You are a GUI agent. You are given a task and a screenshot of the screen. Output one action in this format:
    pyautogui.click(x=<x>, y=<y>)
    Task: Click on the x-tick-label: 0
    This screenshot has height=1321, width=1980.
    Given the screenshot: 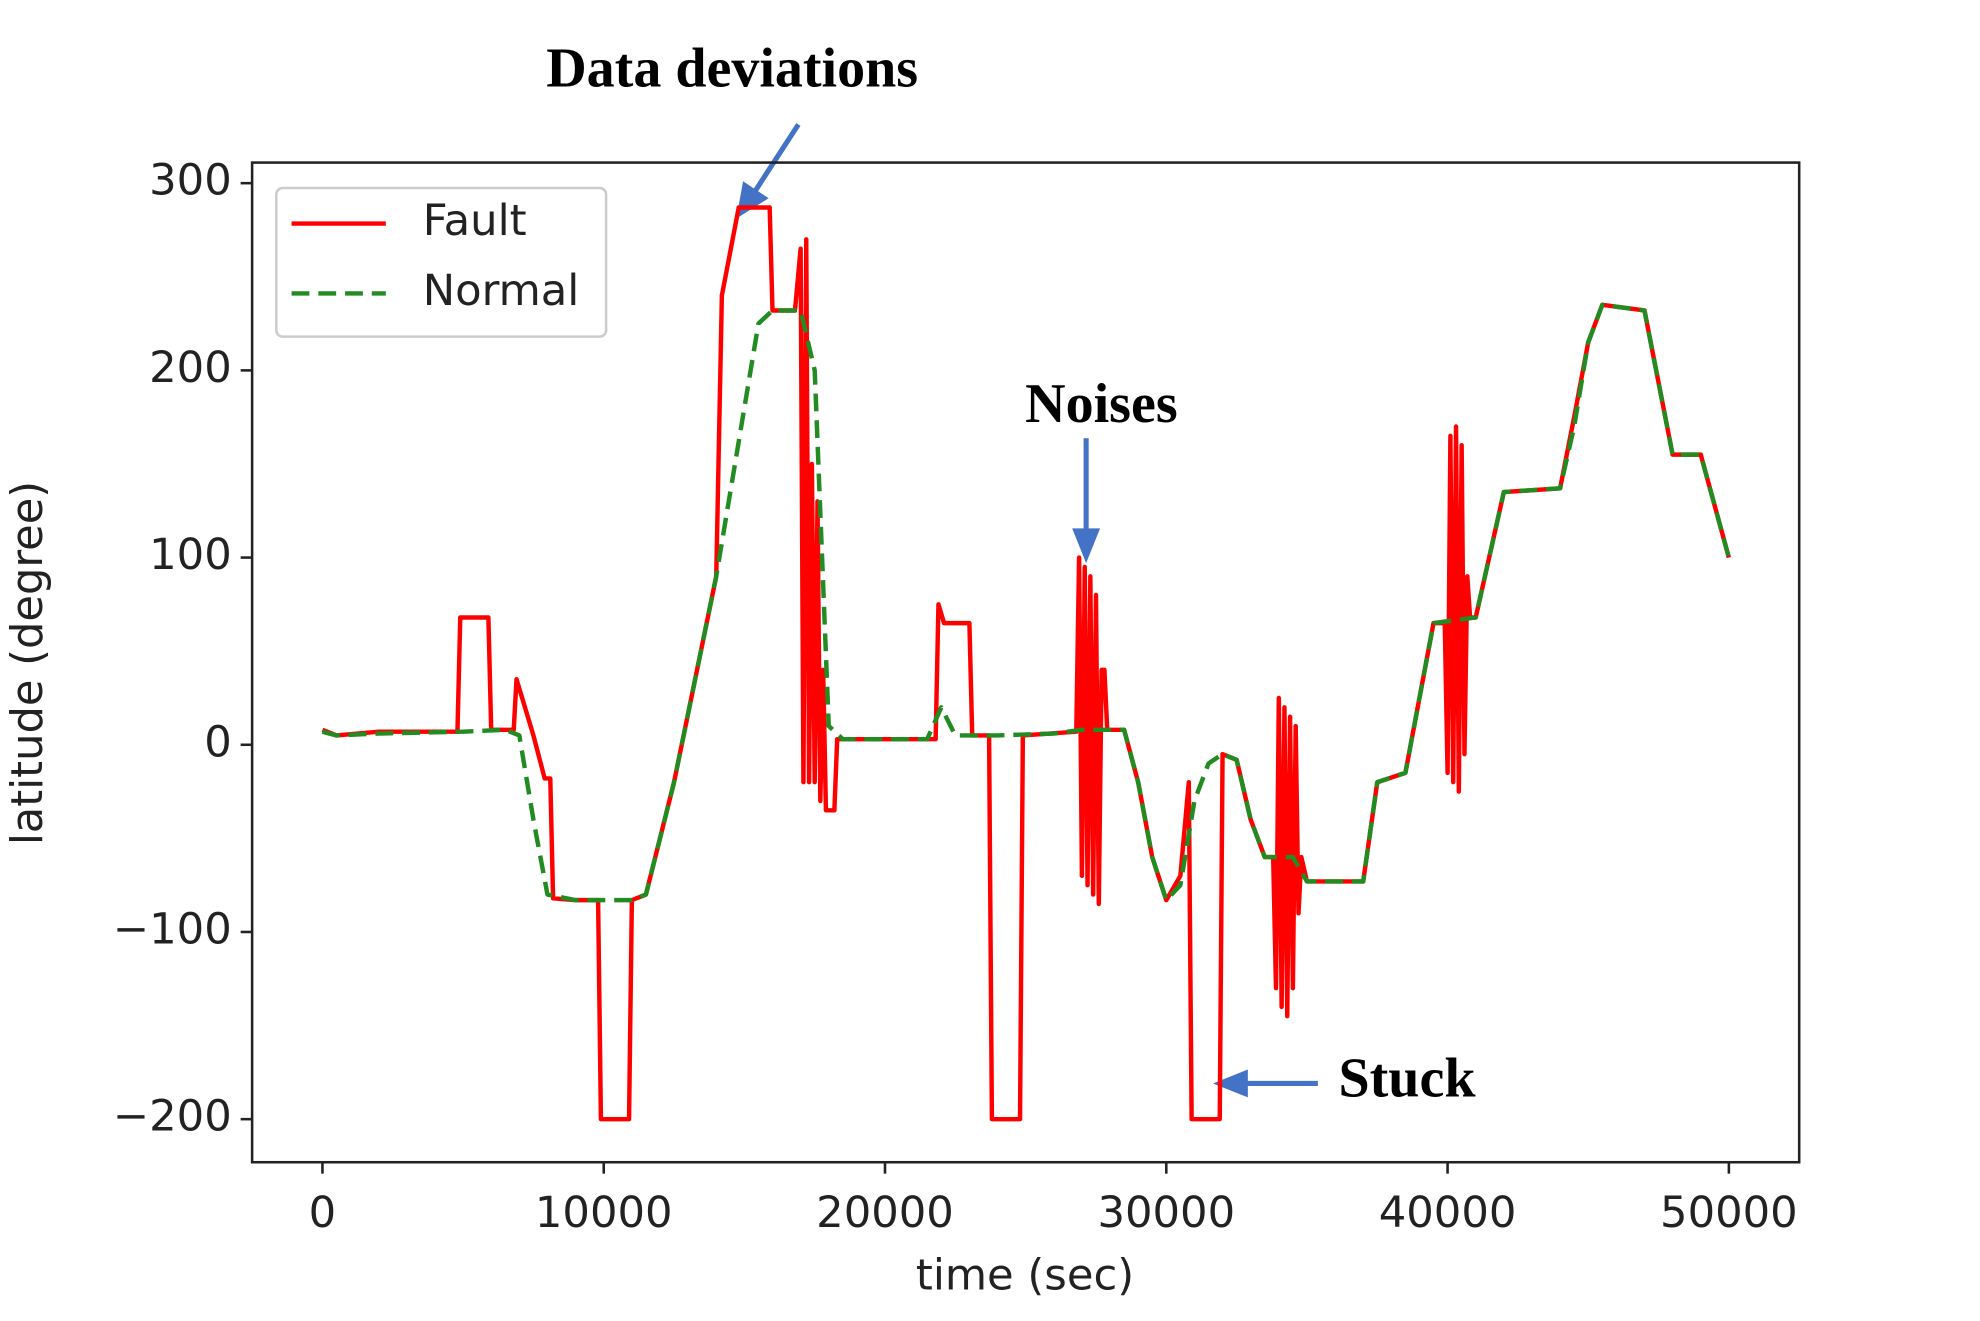 What is the action you would take?
    pyautogui.click(x=323, y=1213)
    